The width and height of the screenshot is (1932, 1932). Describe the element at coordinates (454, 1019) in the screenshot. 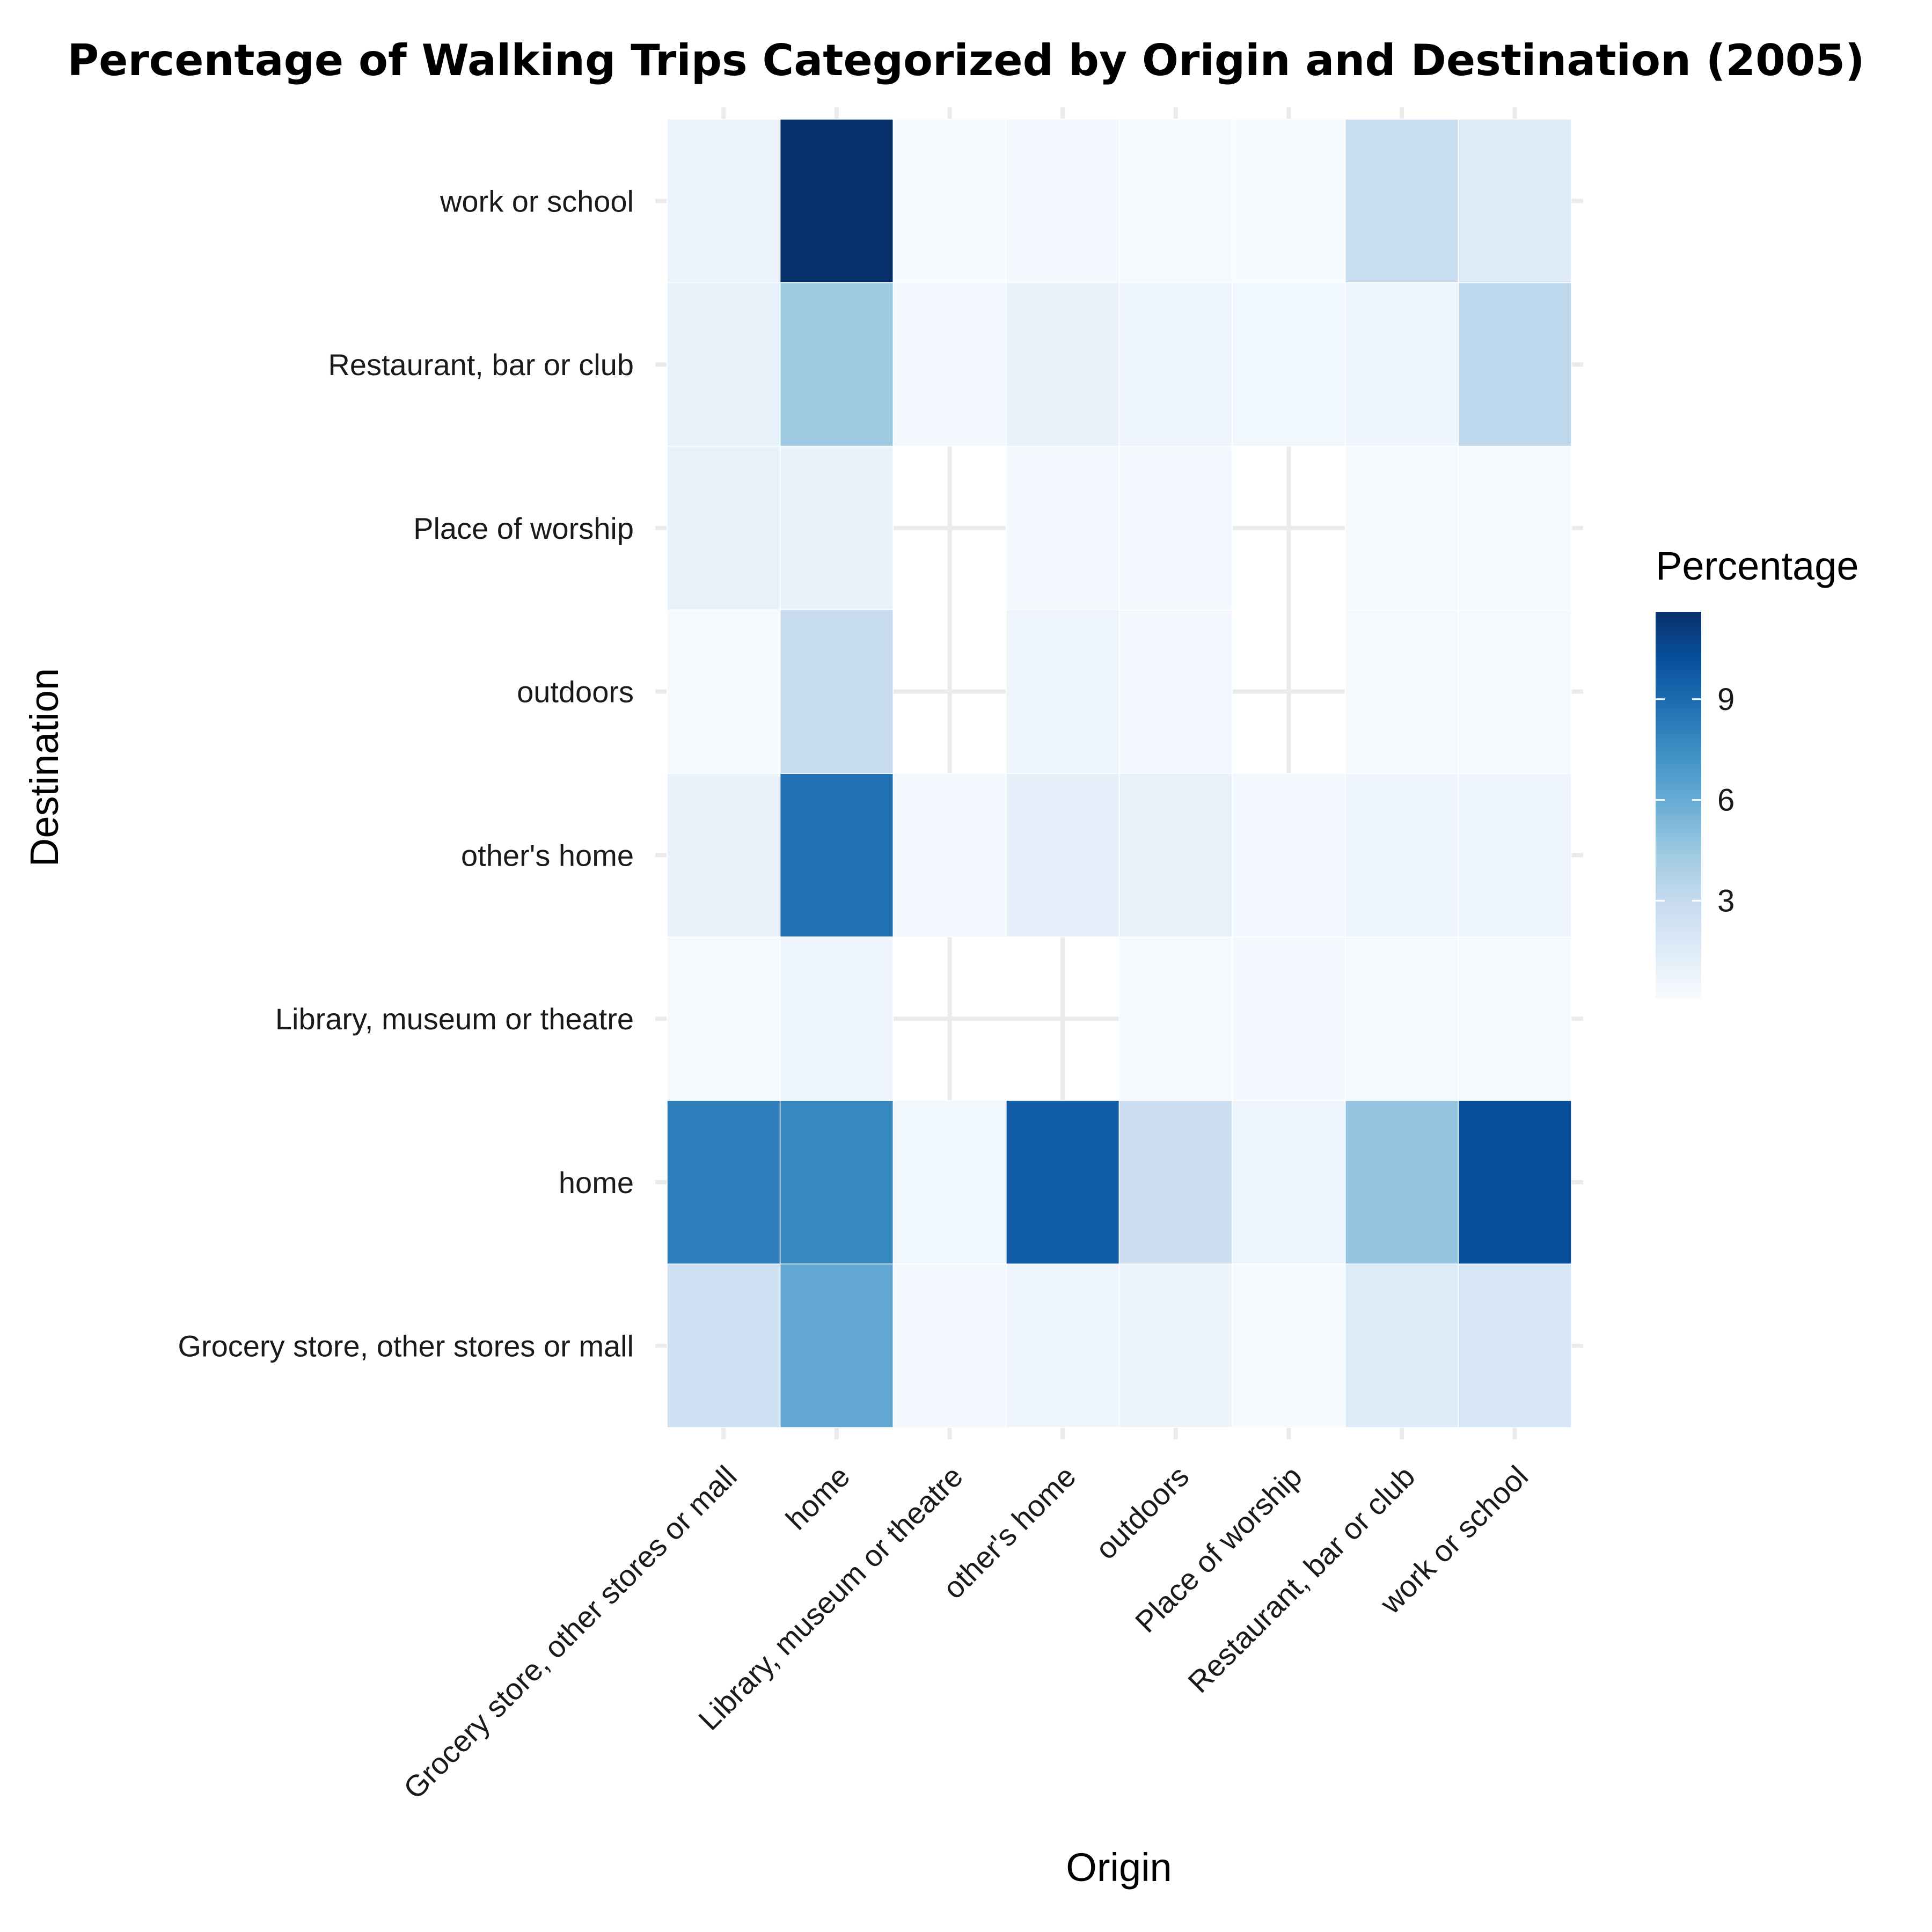

I see `y-tick-label: Library, museum or theatre` at that location.